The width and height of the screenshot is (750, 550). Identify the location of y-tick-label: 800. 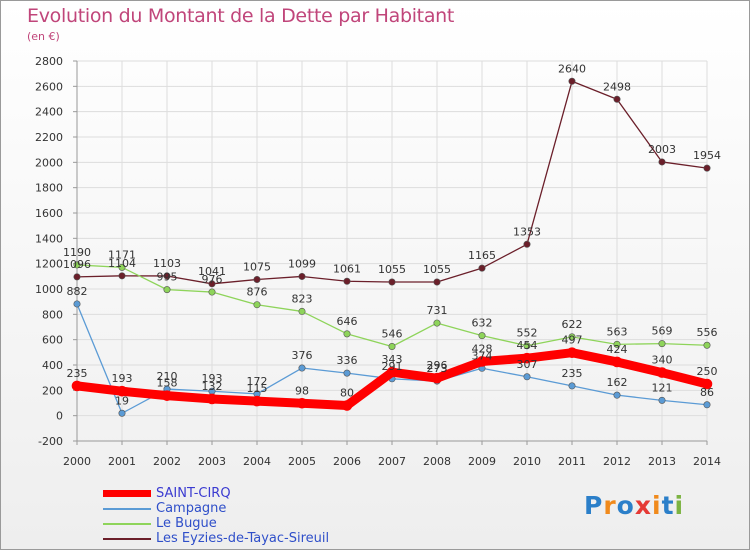
(52, 314).